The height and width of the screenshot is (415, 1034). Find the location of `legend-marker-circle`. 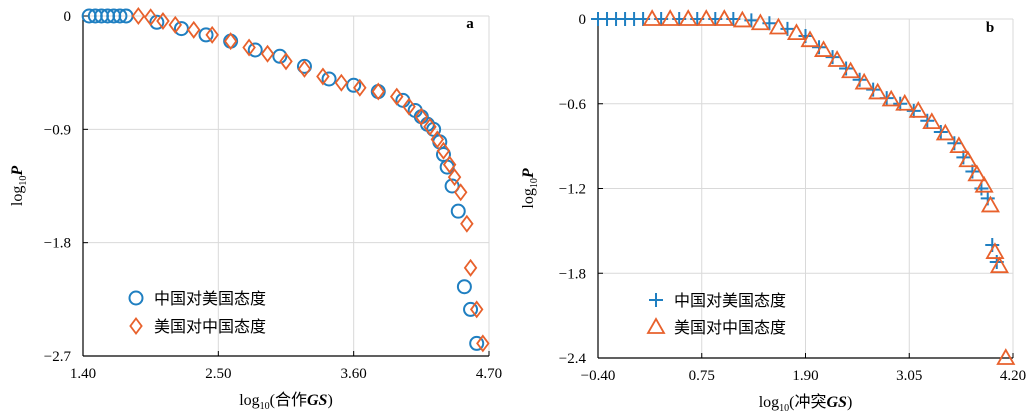

legend-marker-circle is located at coordinates (136, 298).